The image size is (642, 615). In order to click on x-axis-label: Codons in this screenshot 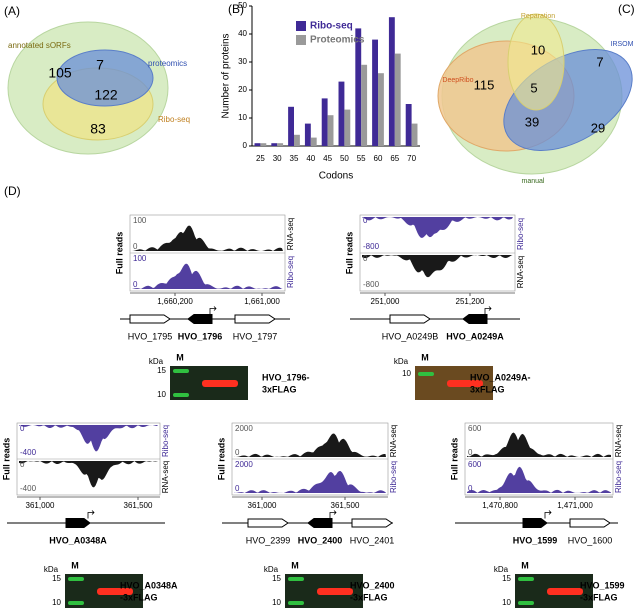, I will do `click(336, 176)`.